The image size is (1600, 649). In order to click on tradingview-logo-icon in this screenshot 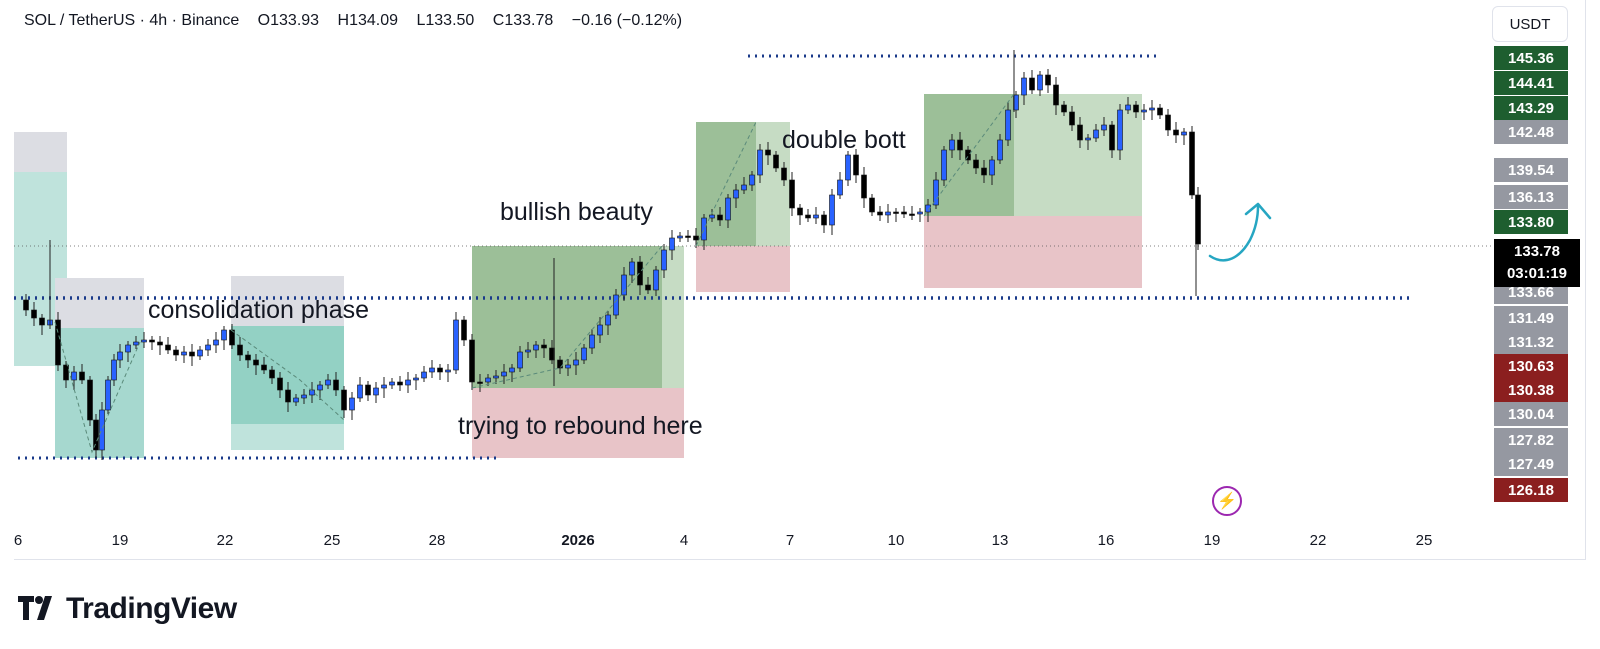, I will do `click(35, 608)`.